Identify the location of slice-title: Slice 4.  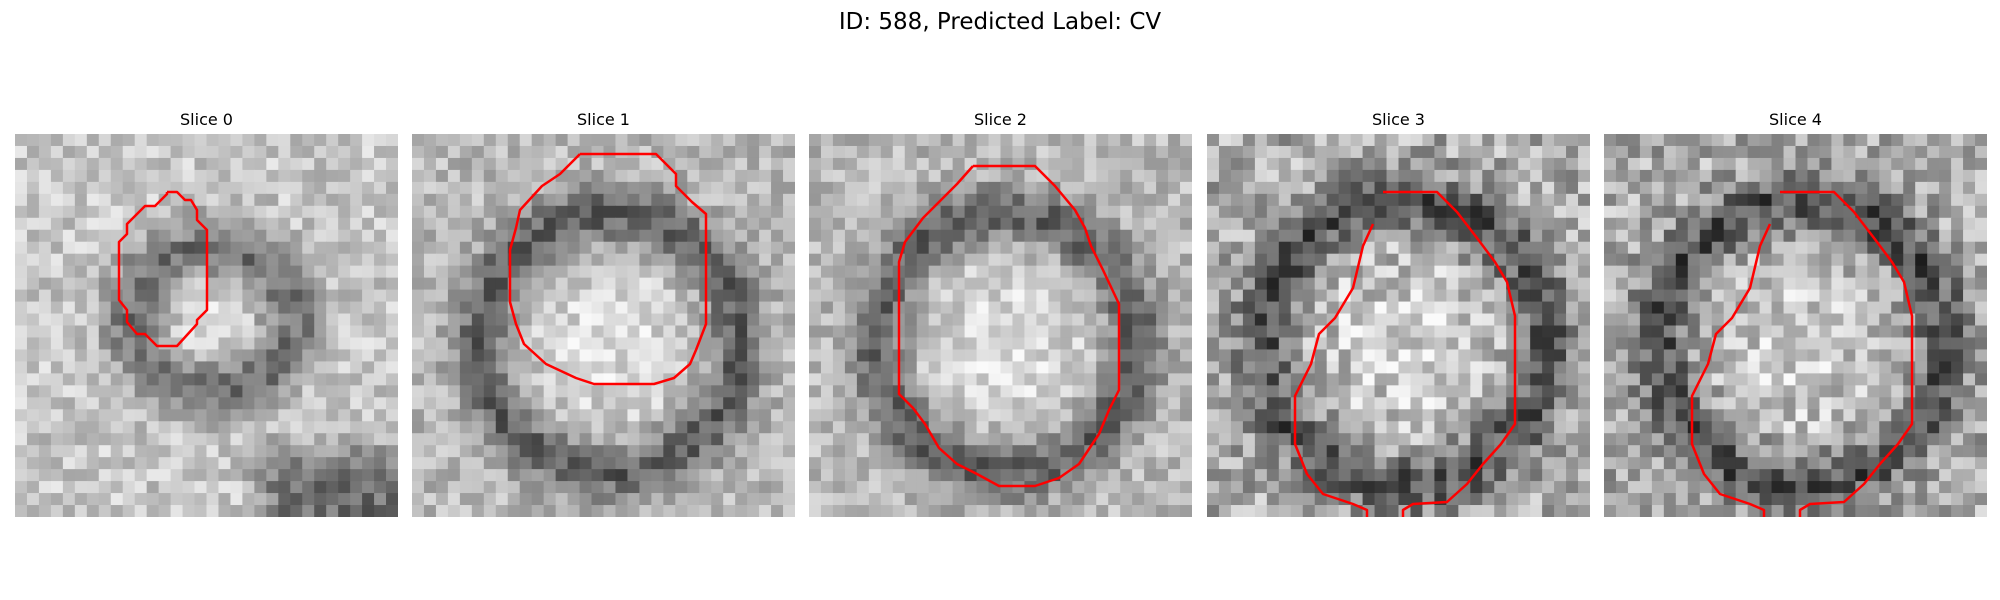
(1795, 119).